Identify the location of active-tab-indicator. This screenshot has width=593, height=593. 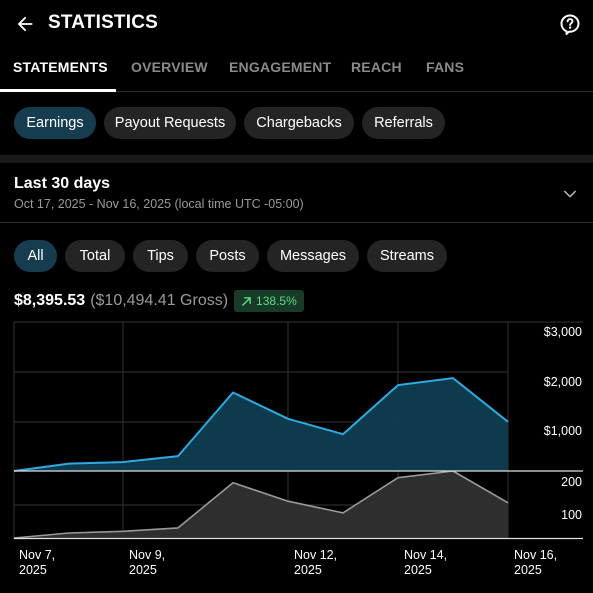
(58, 90).